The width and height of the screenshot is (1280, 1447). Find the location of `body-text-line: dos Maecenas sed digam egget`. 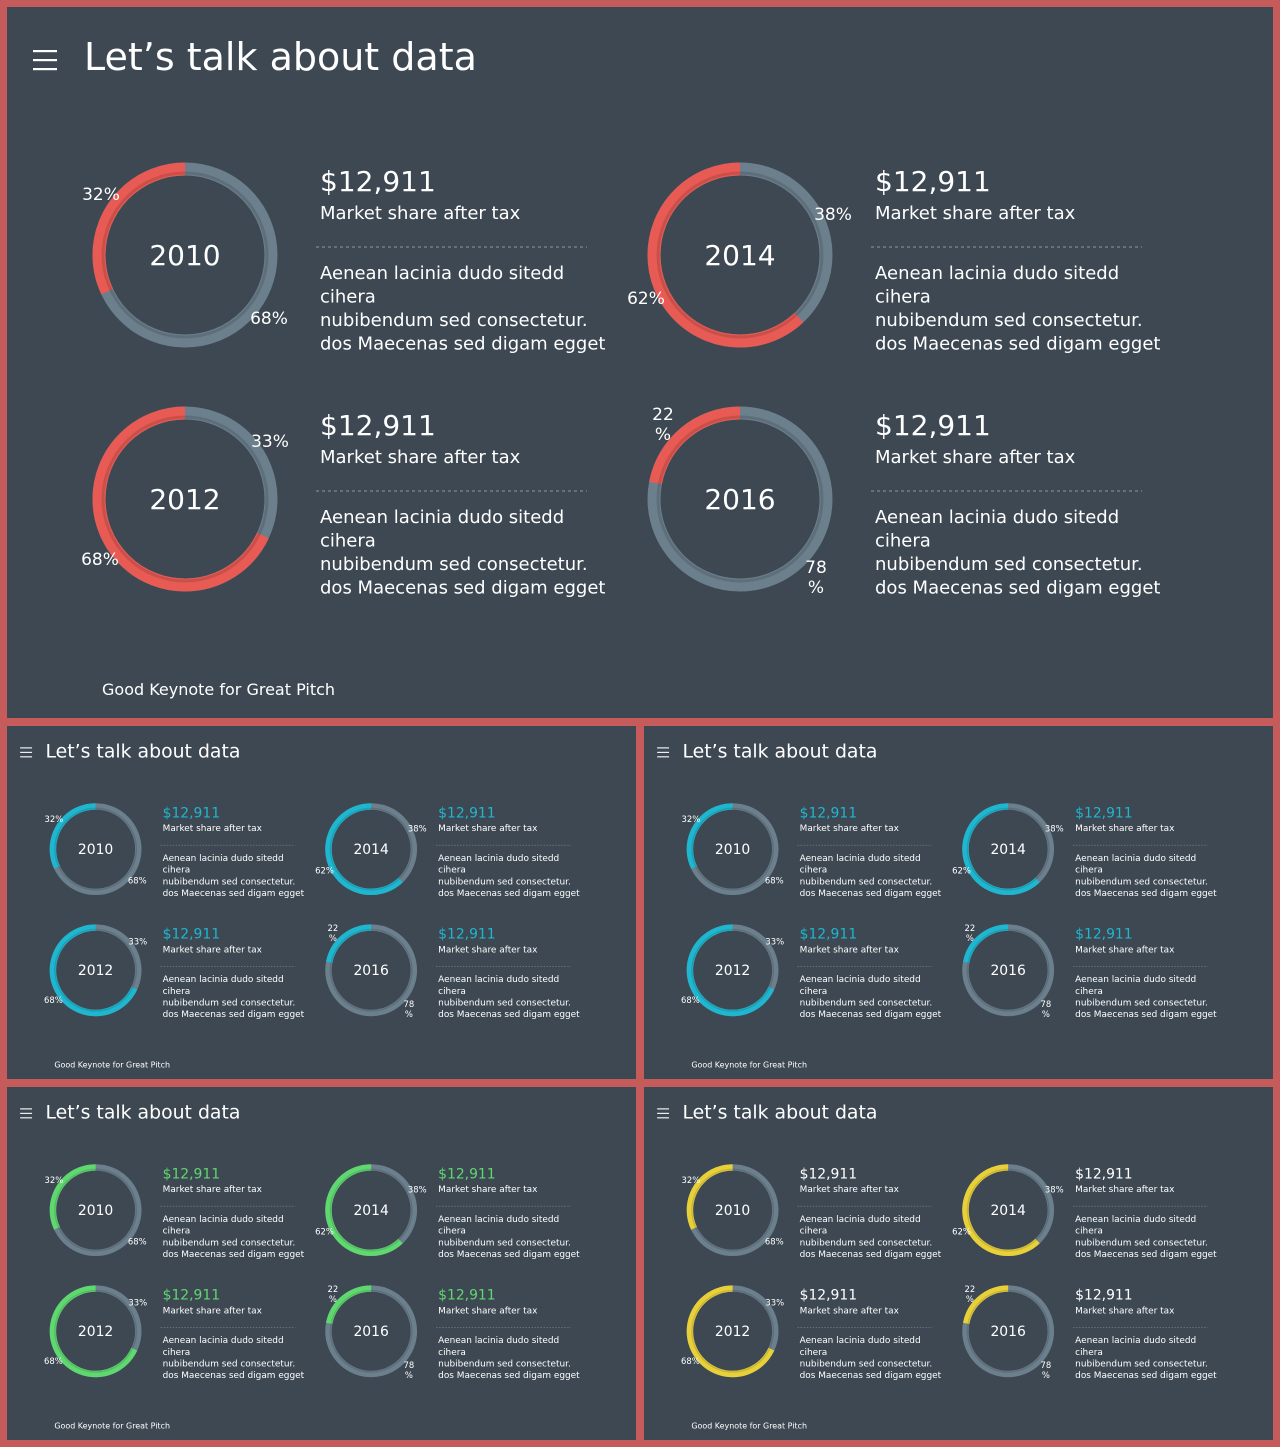

body-text-line: dos Maecenas sed digam egget is located at coordinates (1146, 1255).